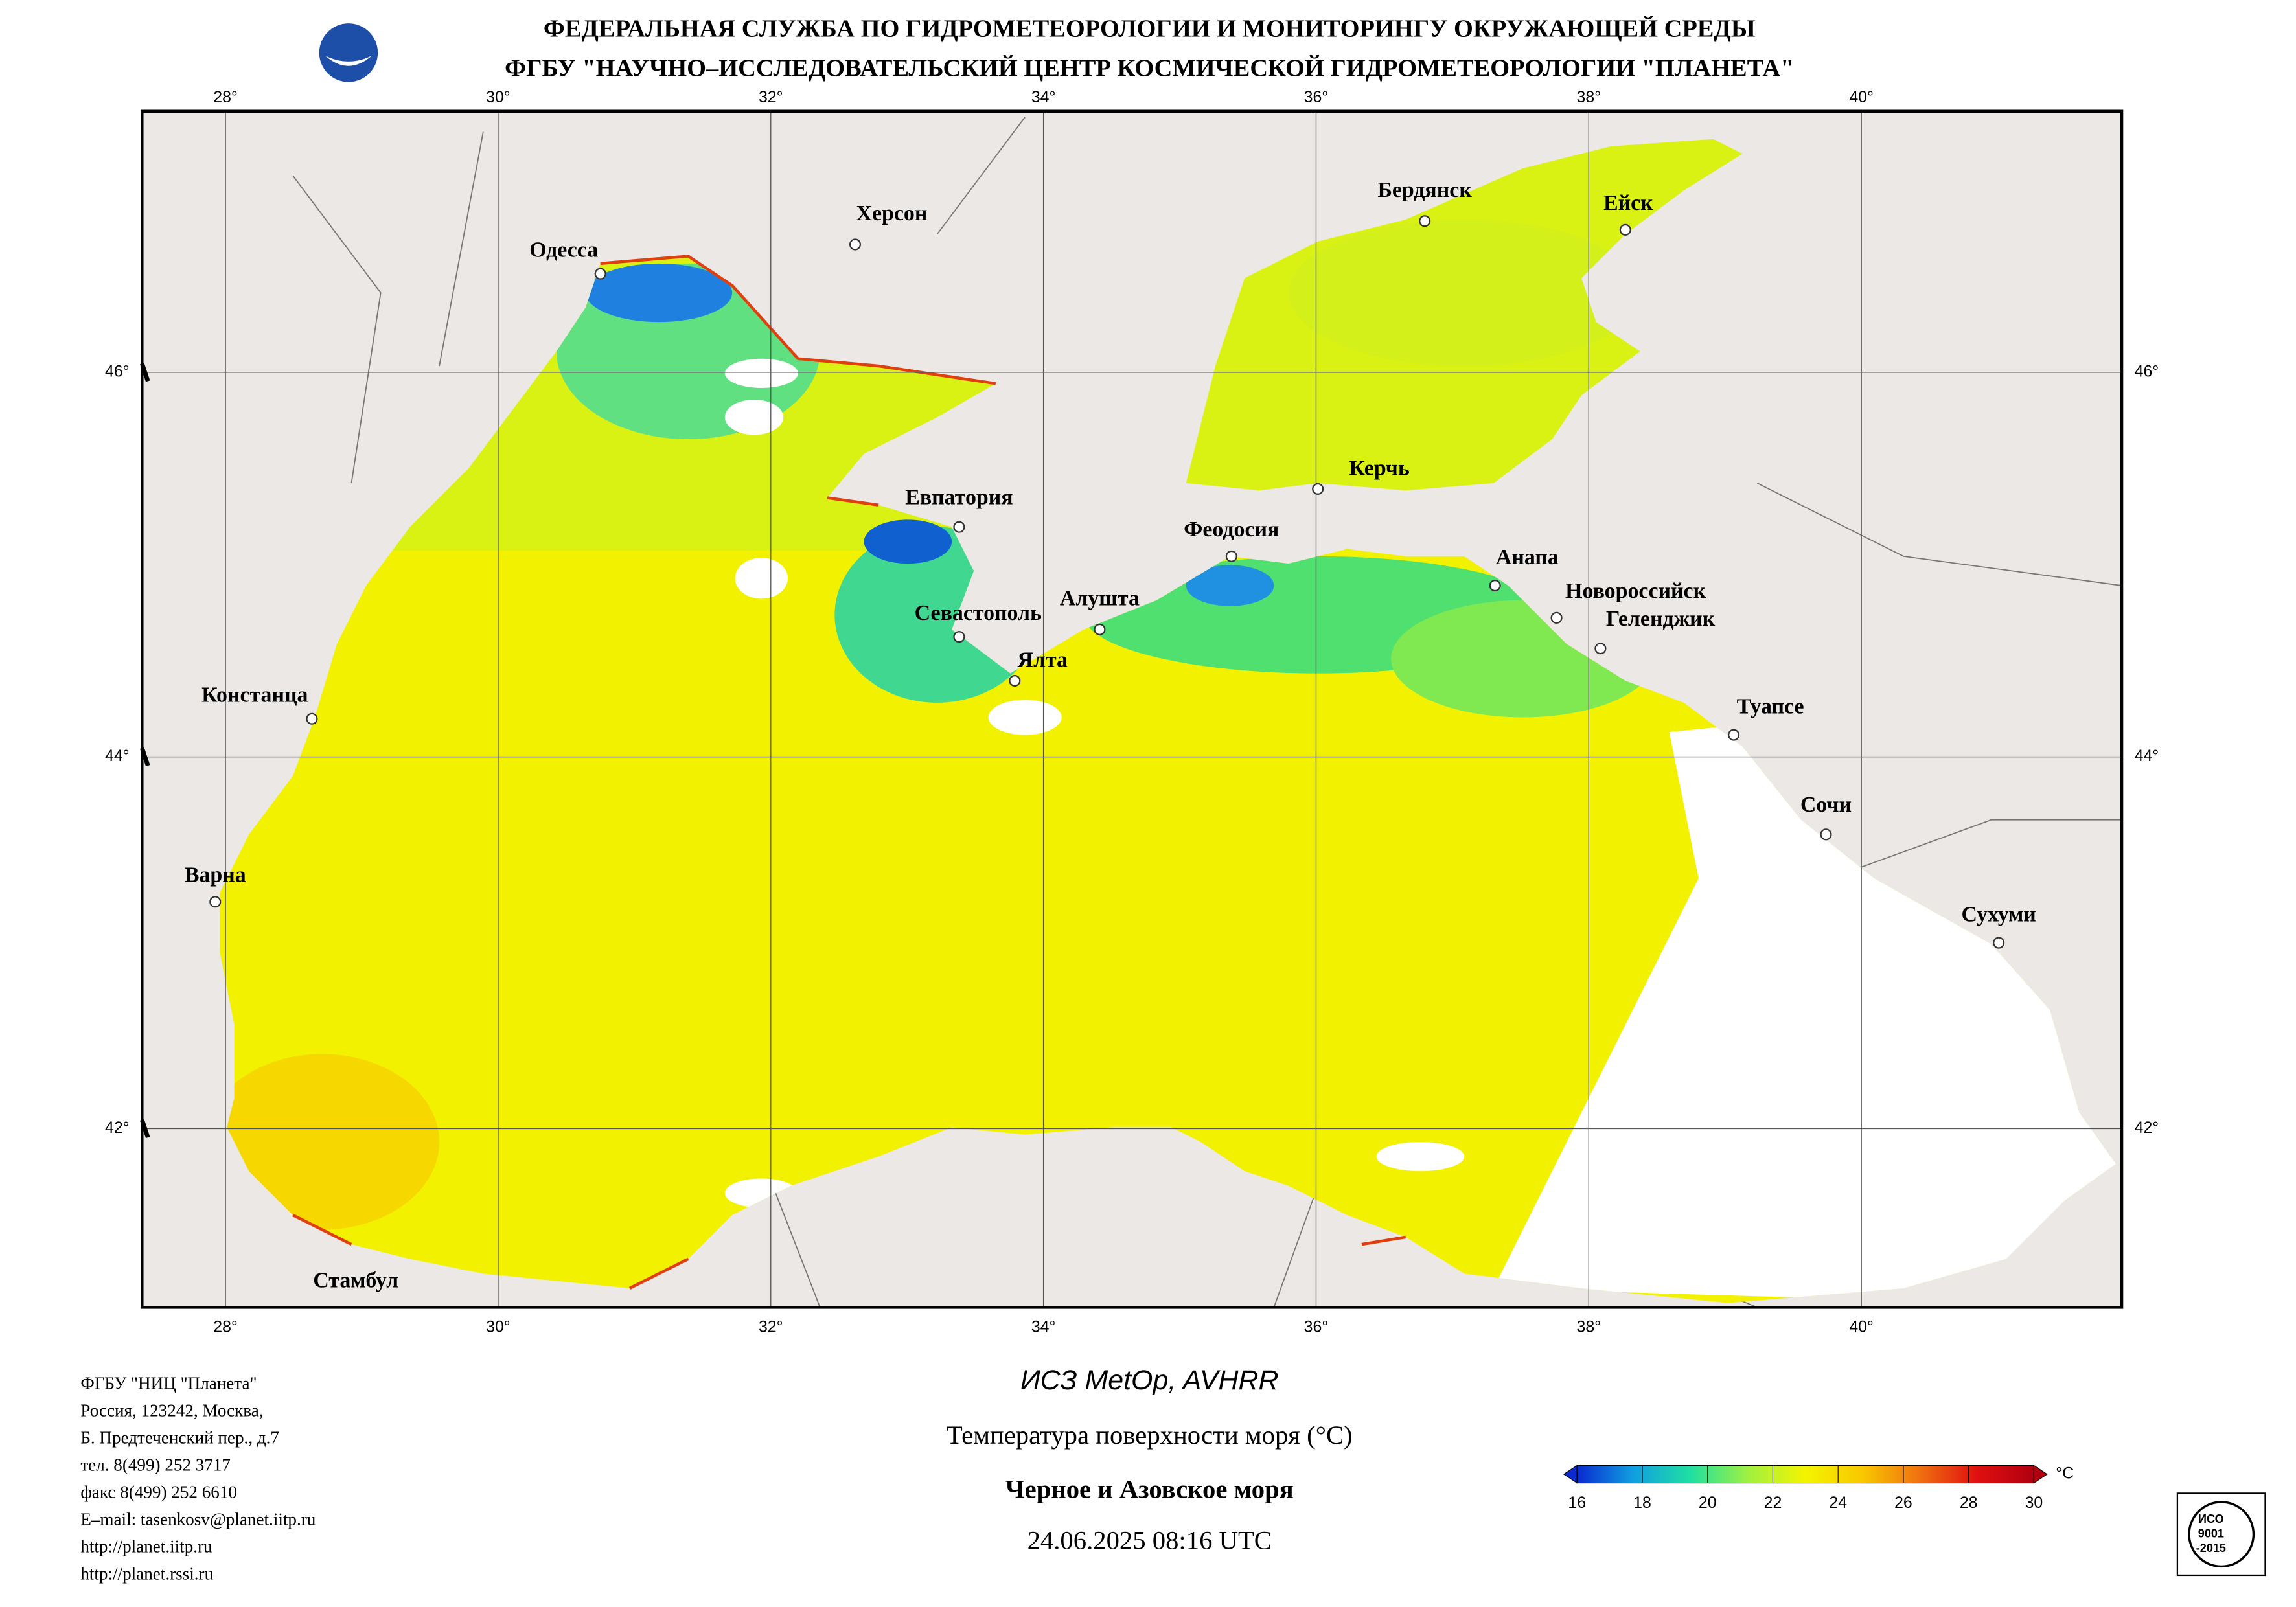 The width and height of the screenshot is (2296, 1607). I want to click on badge-ring, so click(2221, 1534).